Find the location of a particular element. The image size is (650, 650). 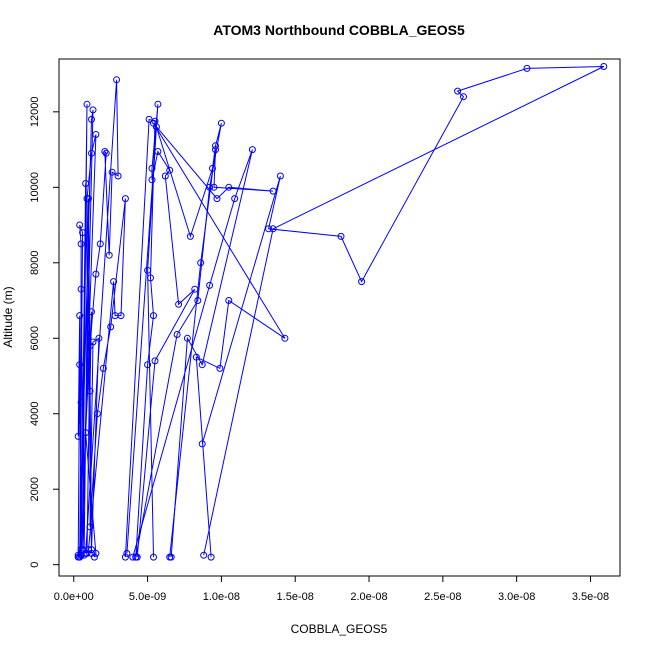

x-tick-label: 3.5e-08 is located at coordinates (590, 597).